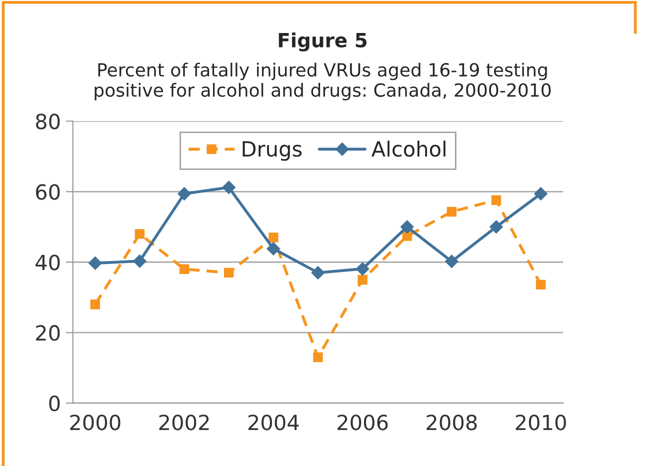 This screenshot has width=645, height=466. What do you see at coordinates (184, 422) in the screenshot?
I see `x-tick-label: 2002` at bounding box center [184, 422].